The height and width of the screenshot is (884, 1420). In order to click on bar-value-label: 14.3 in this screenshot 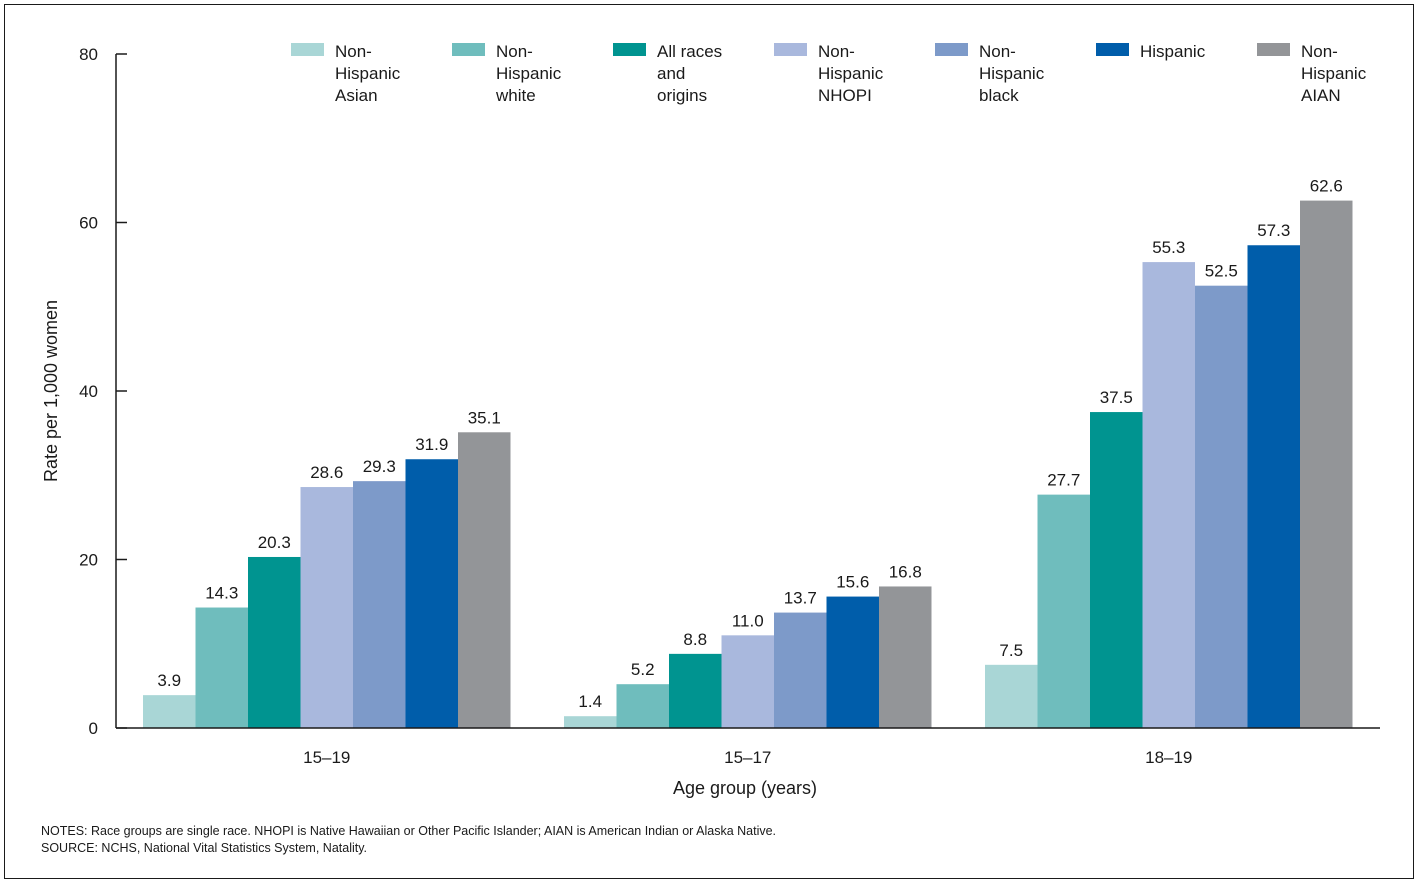, I will do `click(221, 593)`.